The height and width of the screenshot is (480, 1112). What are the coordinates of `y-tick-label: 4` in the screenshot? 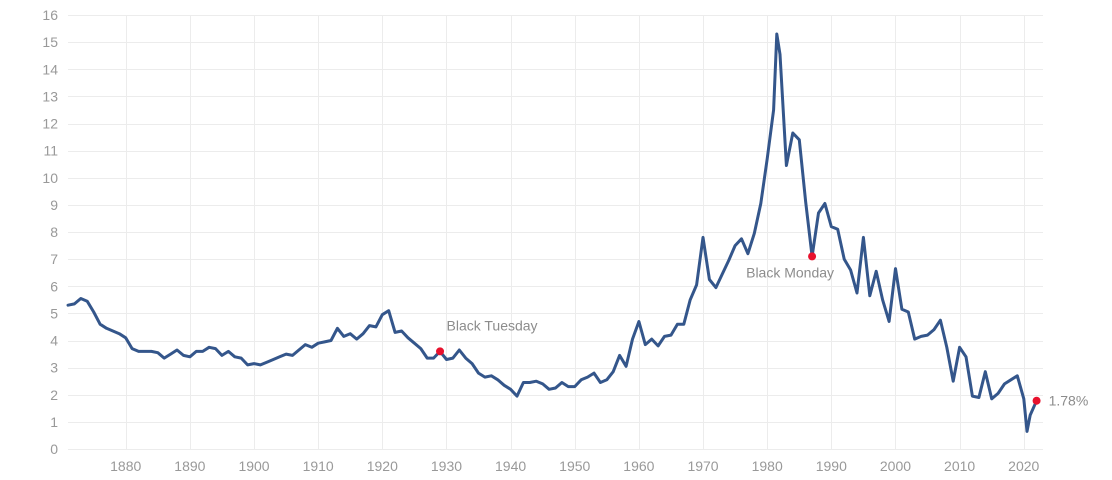 It's located at (54, 341).